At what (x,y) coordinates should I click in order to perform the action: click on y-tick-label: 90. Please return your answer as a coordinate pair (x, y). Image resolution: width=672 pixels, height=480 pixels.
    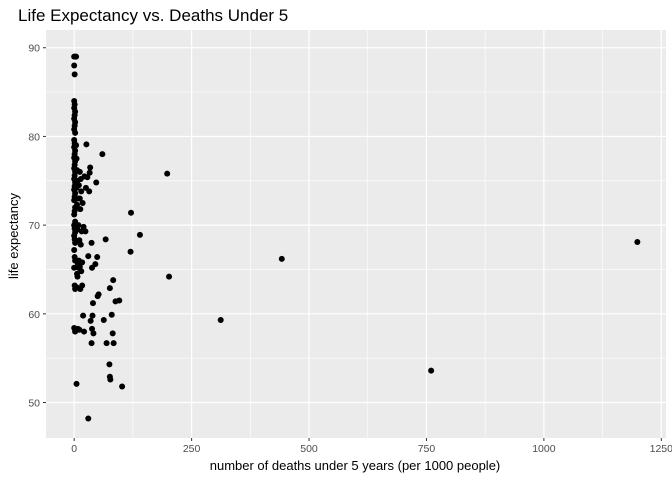
    Looking at the image, I should click on (34, 49).